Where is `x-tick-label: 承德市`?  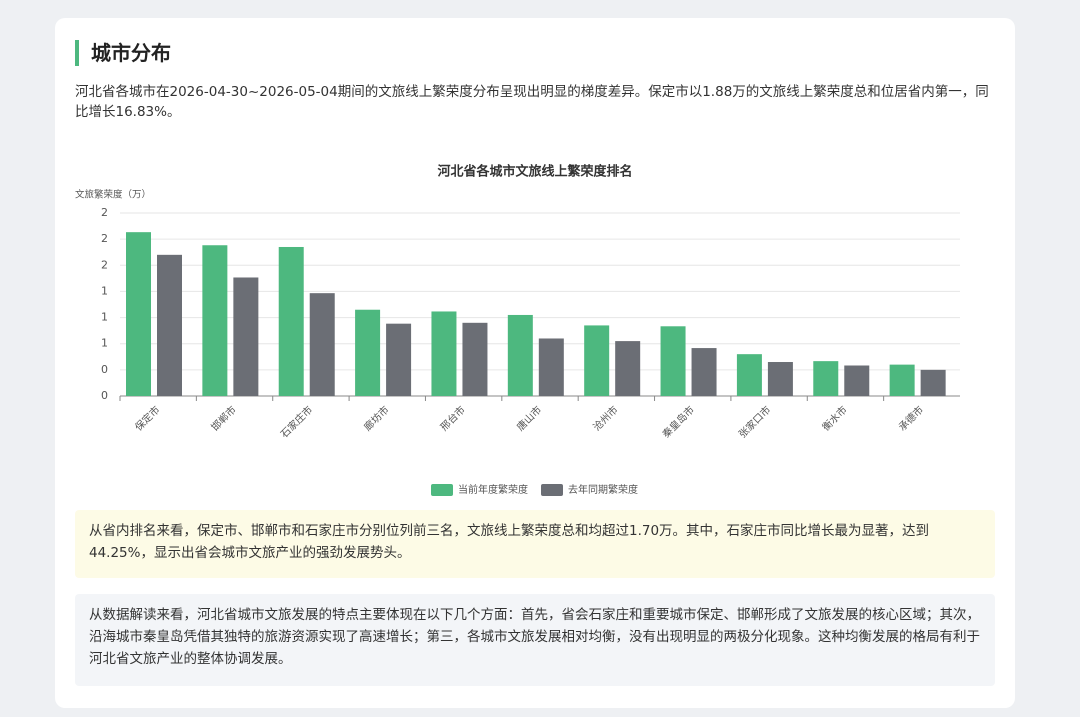
x-tick-label: 承德市 is located at coordinates (911, 418).